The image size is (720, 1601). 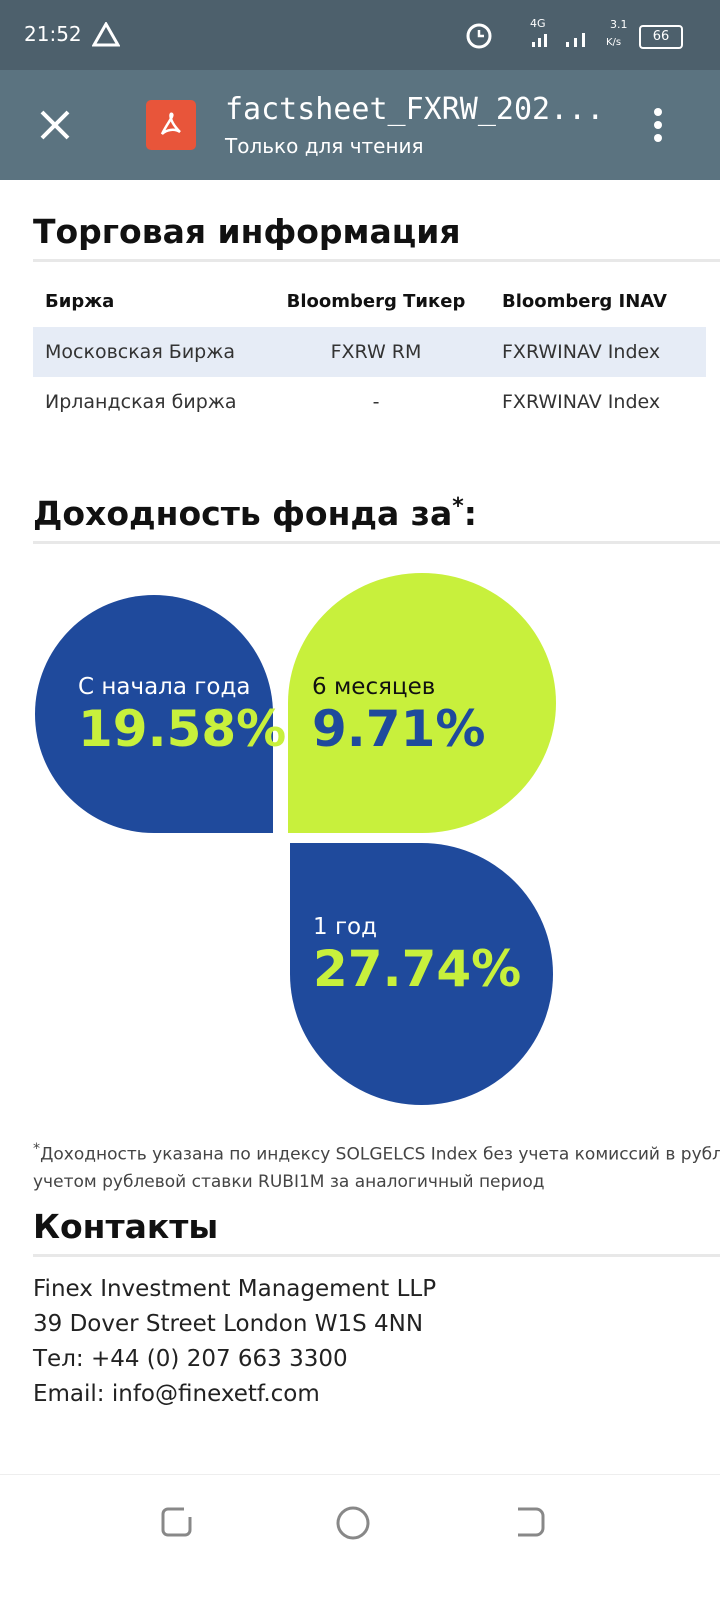 I want to click on section-title: Доходность фонда за*:, so click(x=255, y=513).